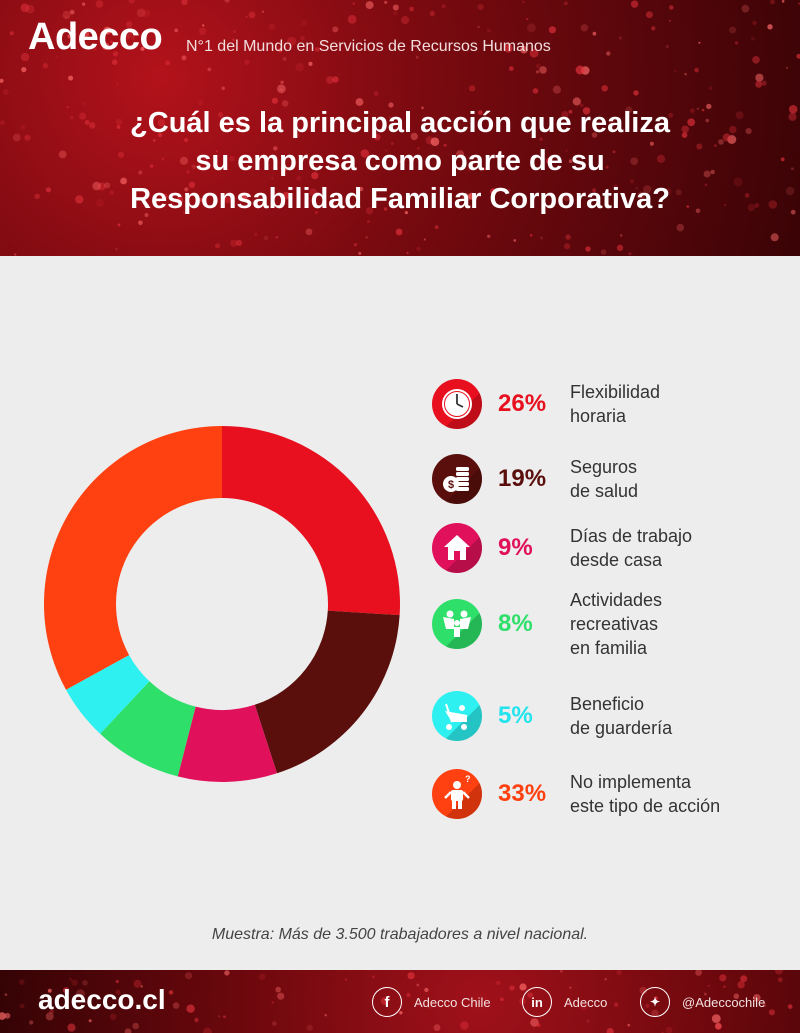 This screenshot has height=1033, width=800. What do you see at coordinates (102, 999) in the screenshot?
I see `website-link: adecco.cl` at bounding box center [102, 999].